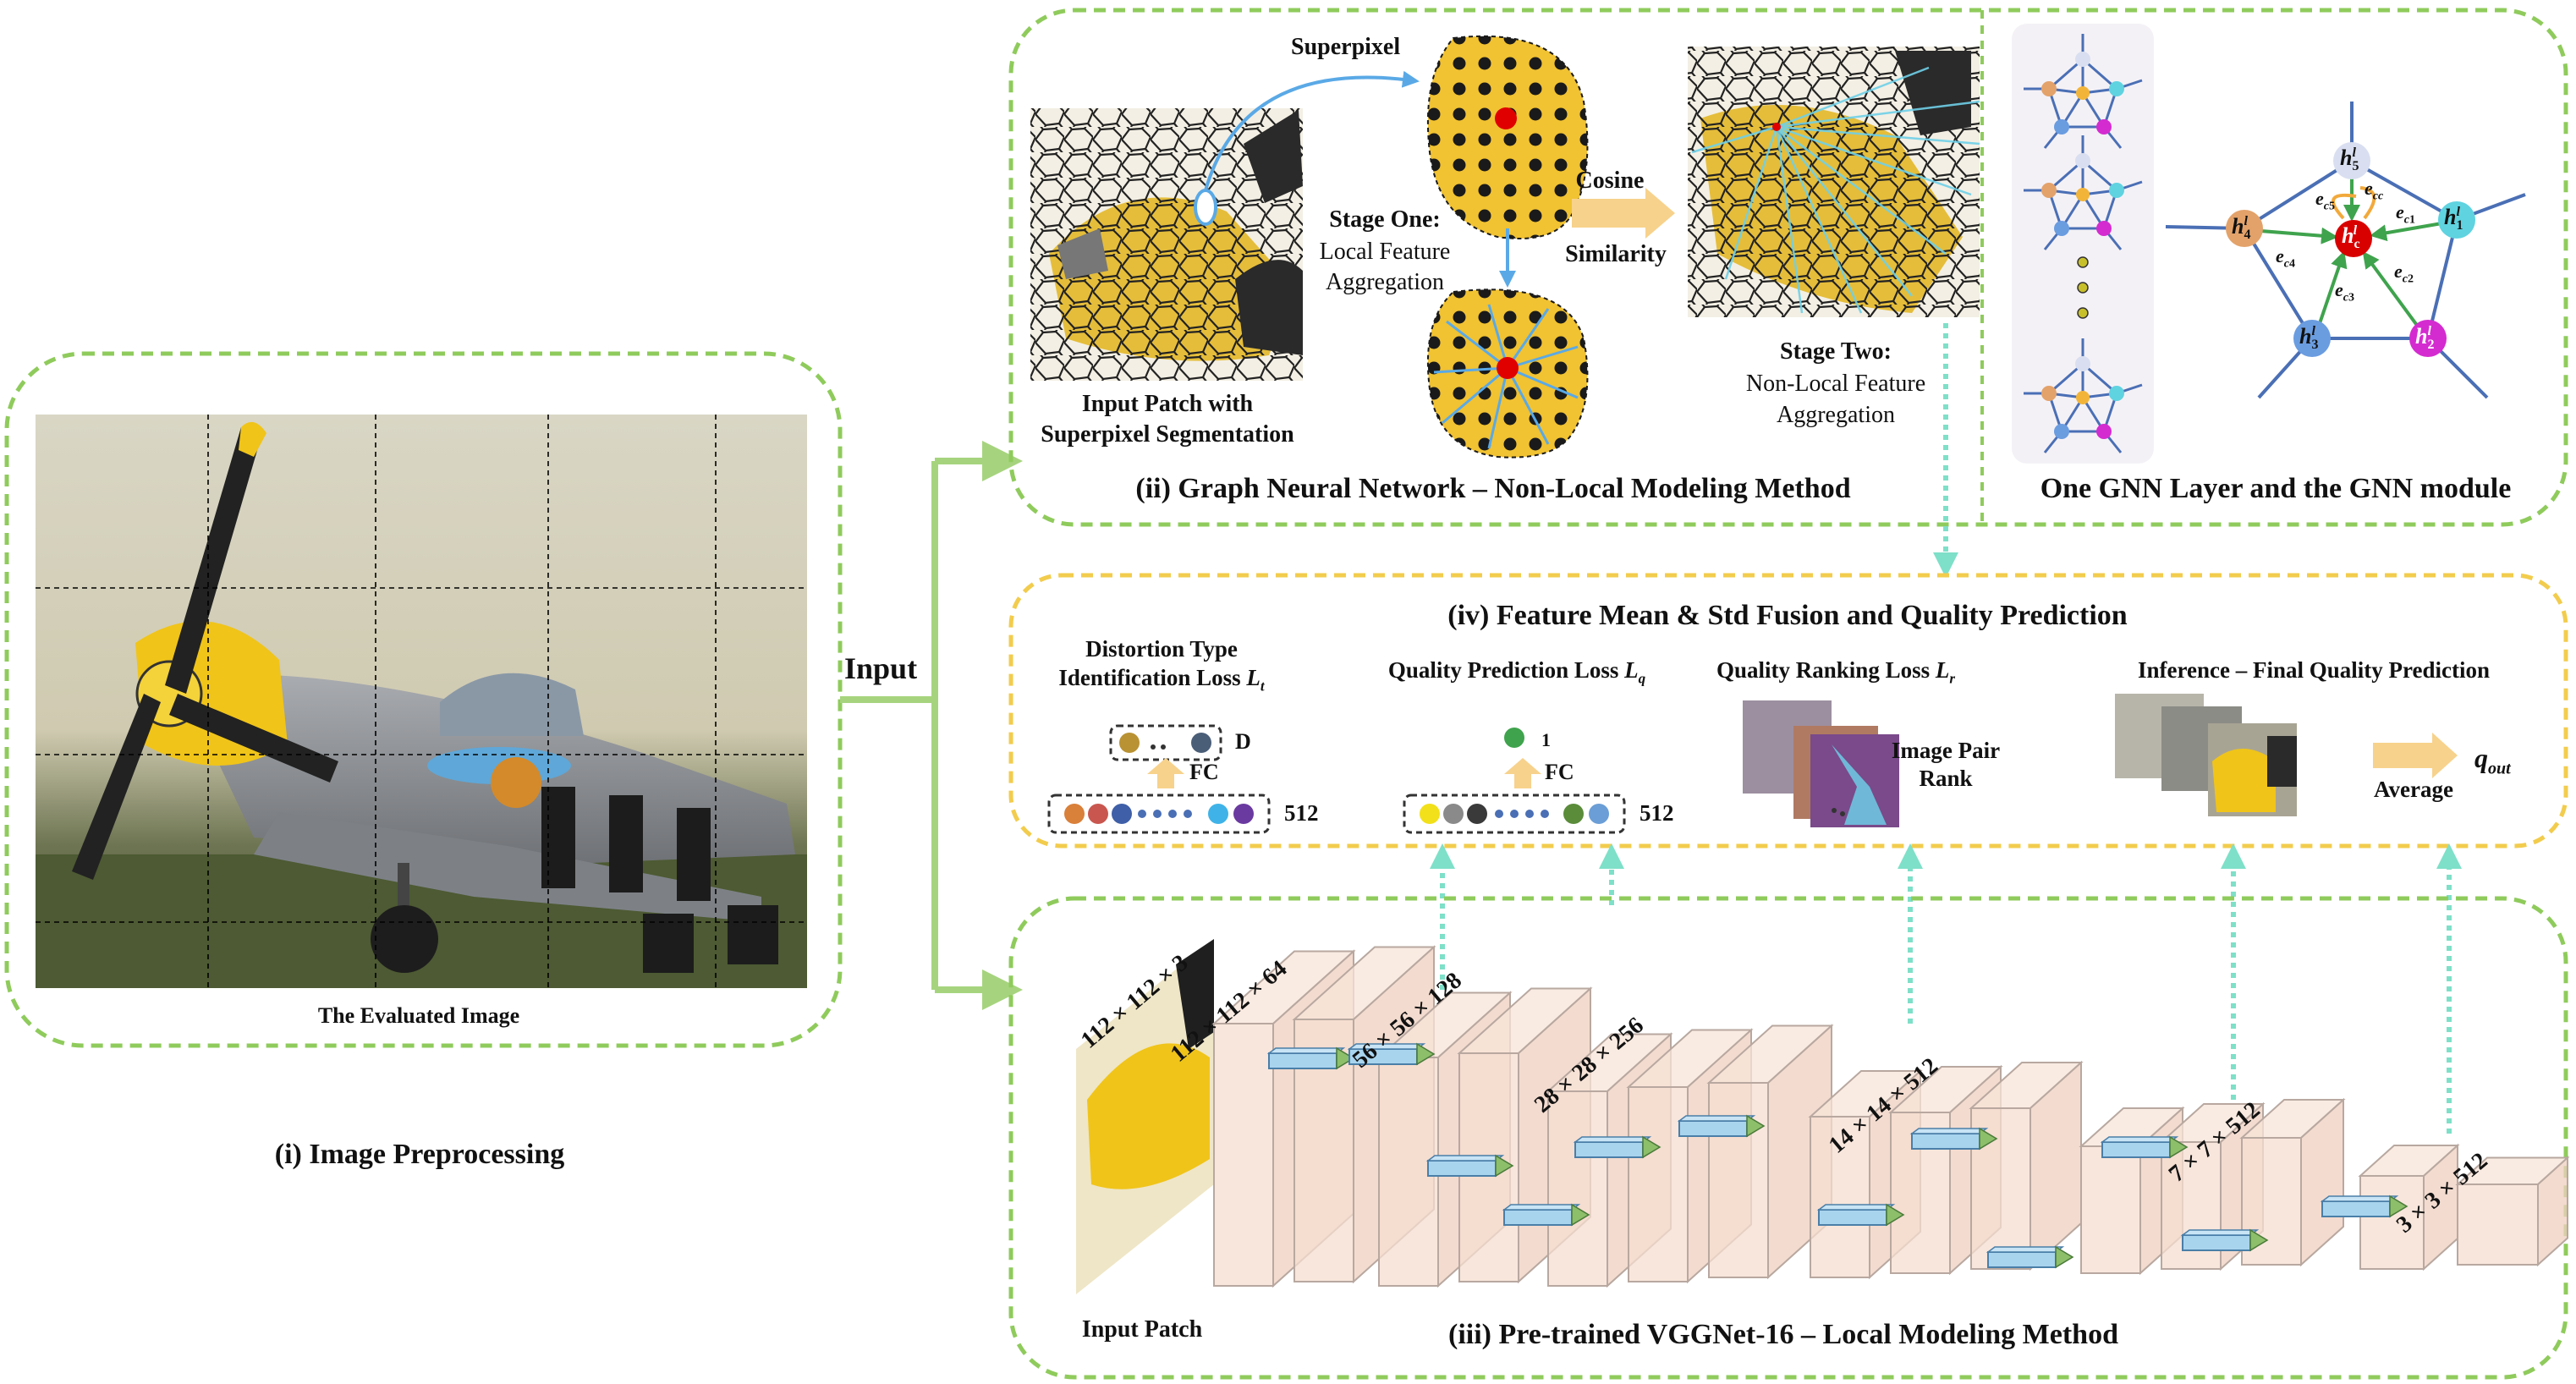 The height and width of the screenshot is (1384, 2576). I want to click on preprocessing-title: (i) Image Preprocessing, so click(419, 1154).